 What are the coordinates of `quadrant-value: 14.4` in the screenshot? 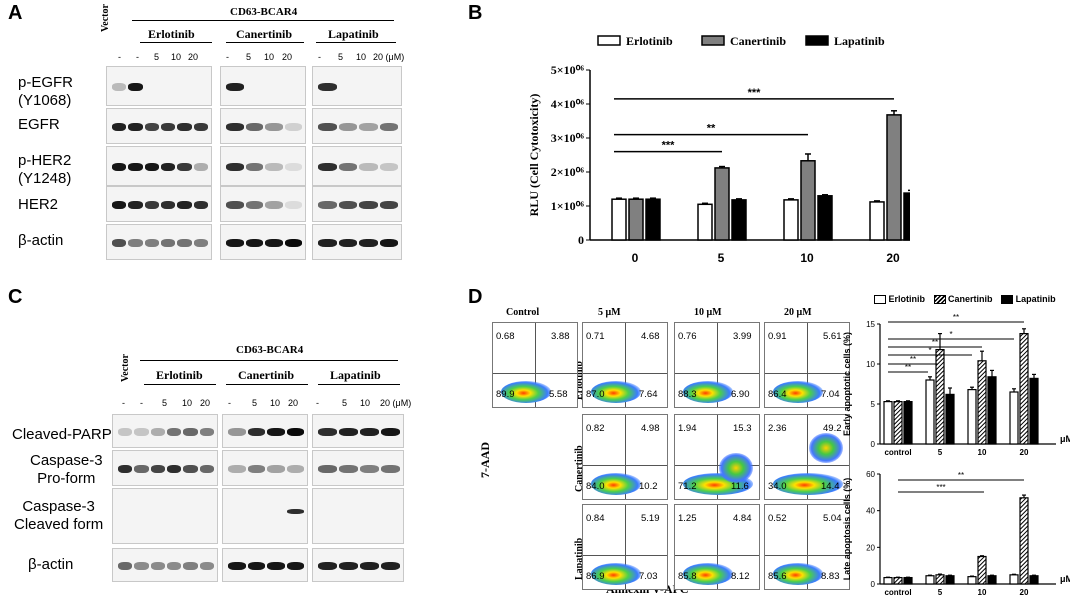 It's located at (830, 486).